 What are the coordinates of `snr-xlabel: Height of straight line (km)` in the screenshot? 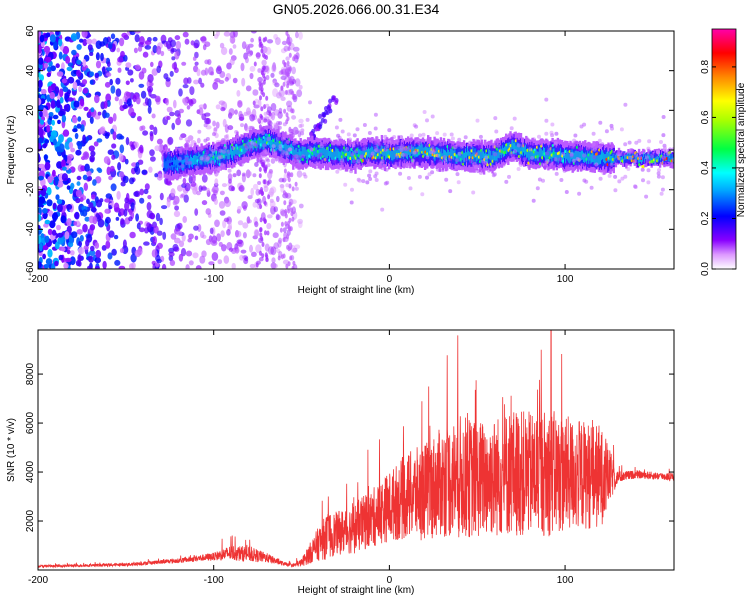 It's located at (356, 590).